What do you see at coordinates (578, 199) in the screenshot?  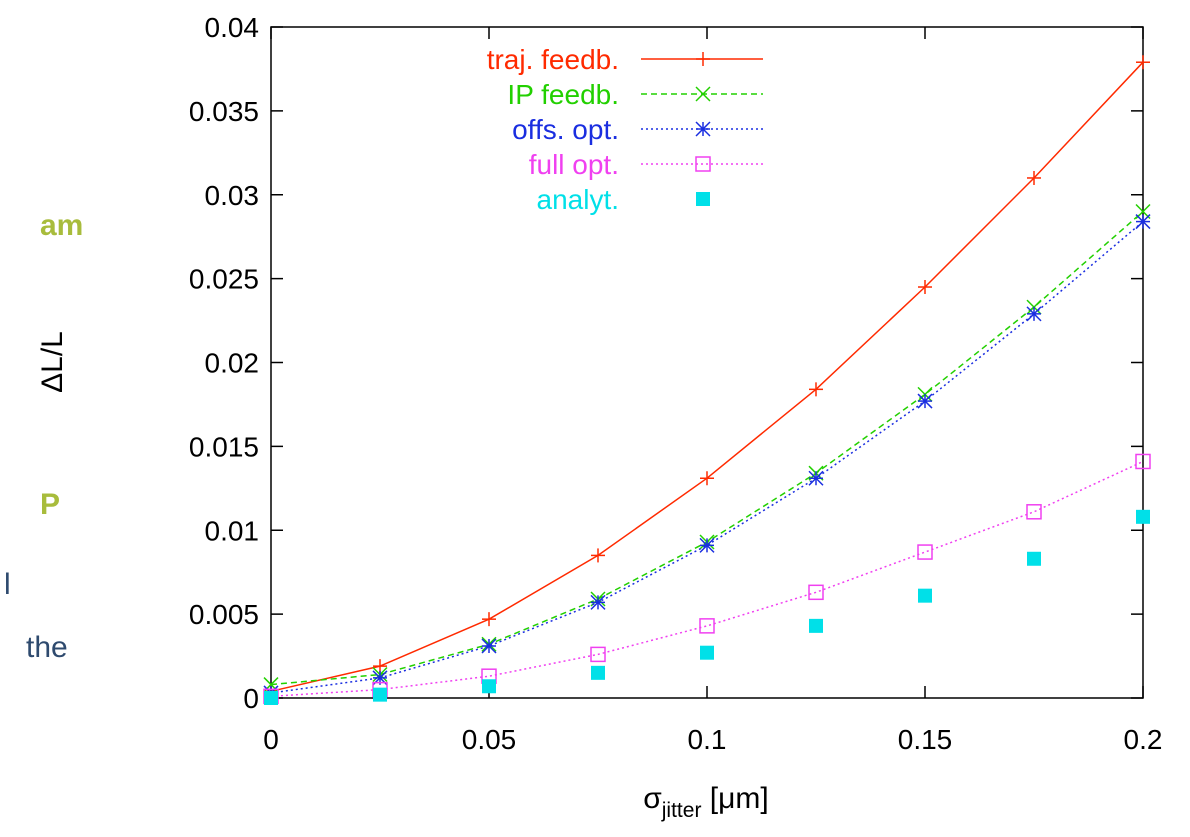 I see `legend-label: analyt.` at bounding box center [578, 199].